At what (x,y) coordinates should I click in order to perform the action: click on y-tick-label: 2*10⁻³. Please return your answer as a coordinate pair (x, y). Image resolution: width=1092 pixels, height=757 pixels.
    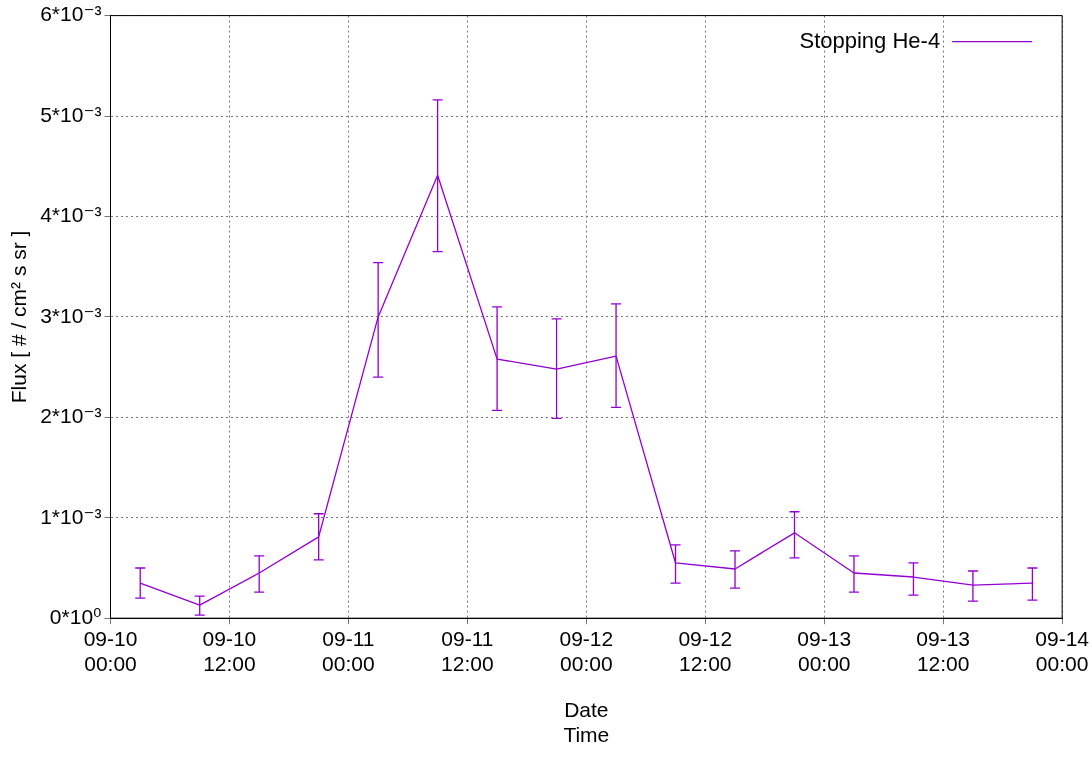
    Looking at the image, I should click on (71, 416).